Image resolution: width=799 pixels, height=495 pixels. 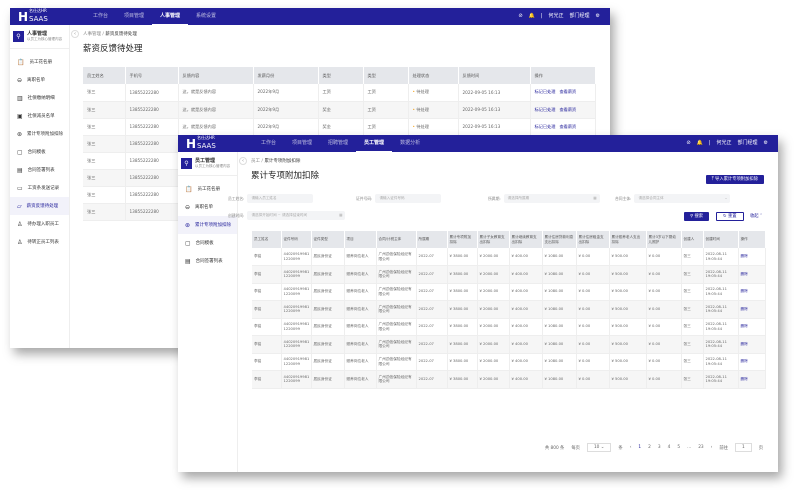 I want to click on table-cell: 2022年9月, so click(x=286, y=93).